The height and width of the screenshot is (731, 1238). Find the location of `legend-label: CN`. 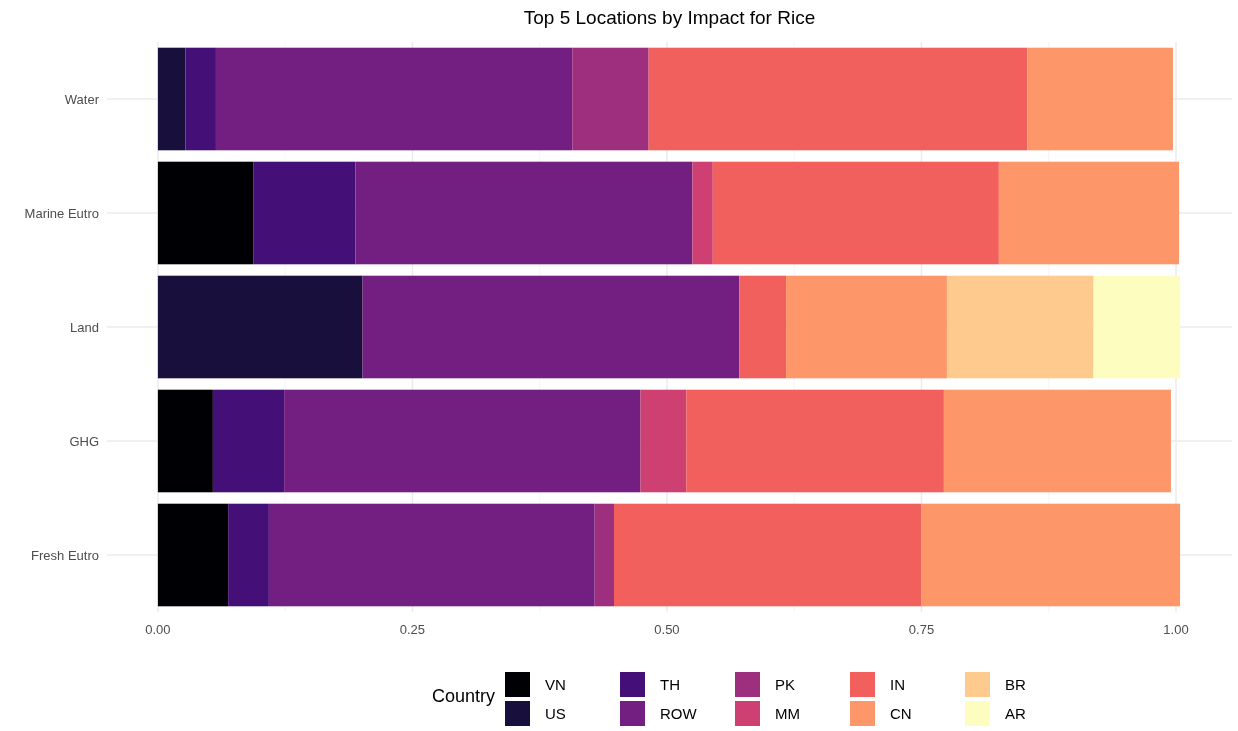

legend-label: CN is located at coordinates (901, 714).